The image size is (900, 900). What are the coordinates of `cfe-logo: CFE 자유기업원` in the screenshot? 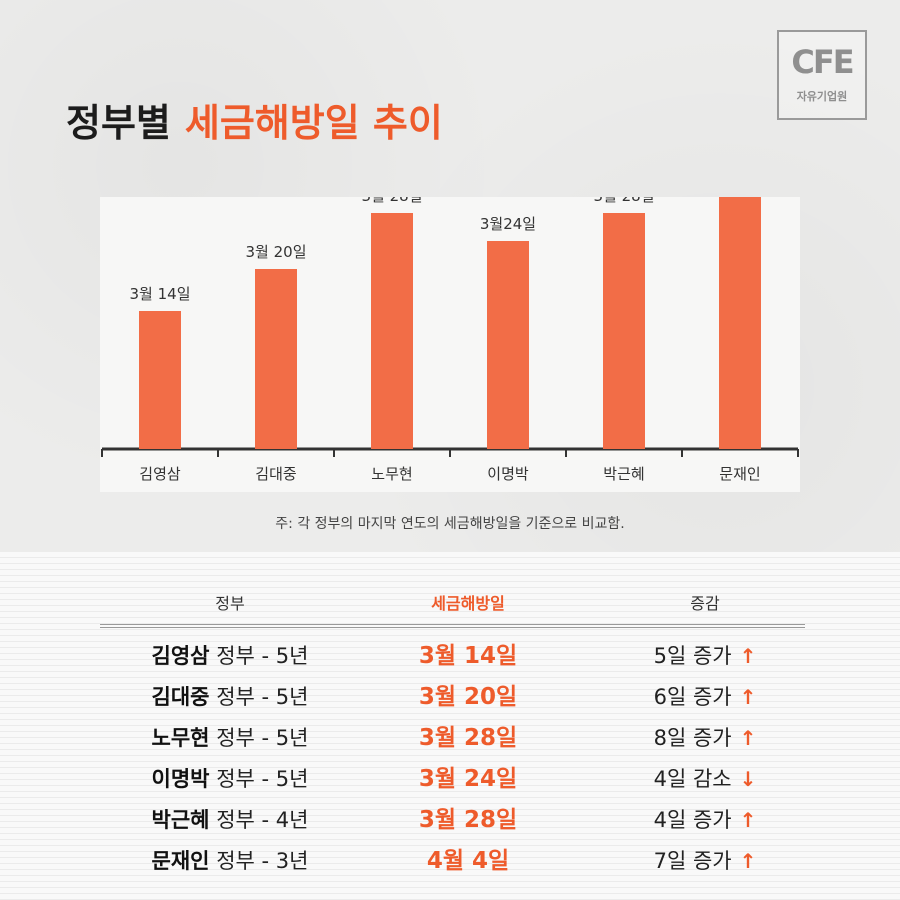 It's located at (822, 75).